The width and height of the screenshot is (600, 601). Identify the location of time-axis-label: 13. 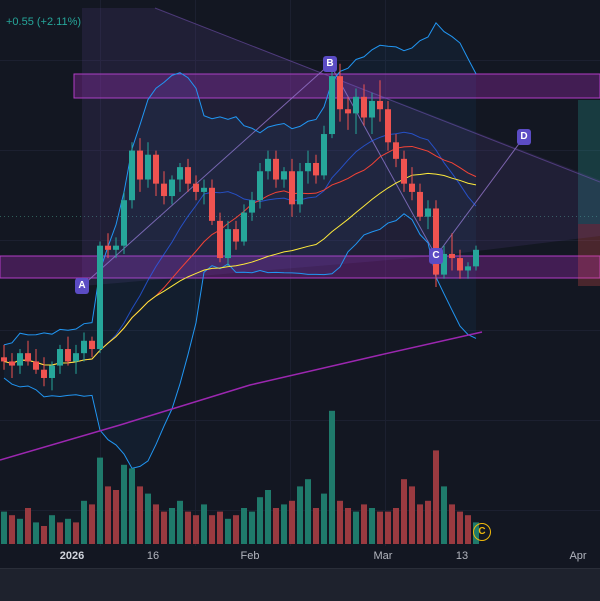
(462, 556).